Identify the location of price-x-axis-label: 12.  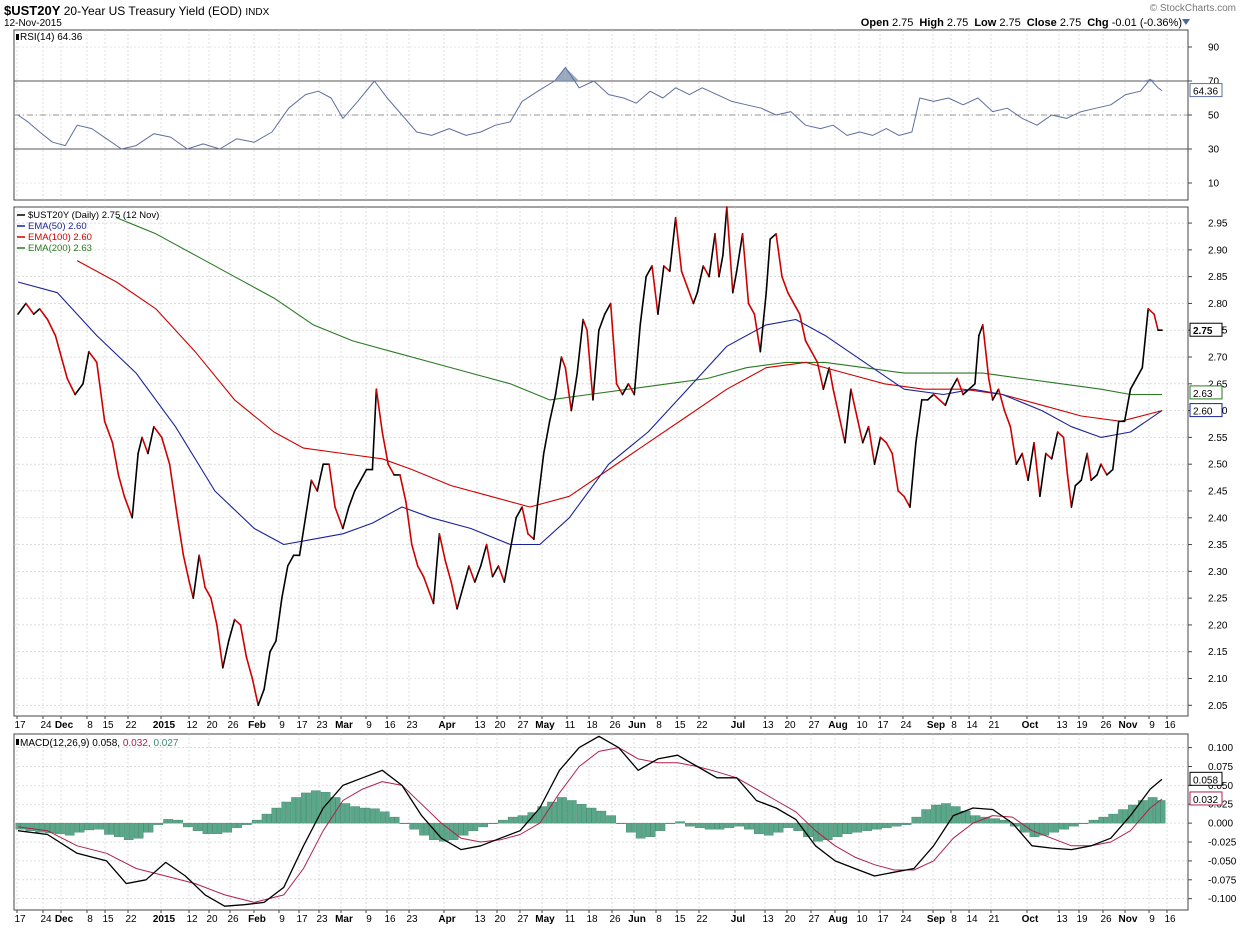
(192, 725).